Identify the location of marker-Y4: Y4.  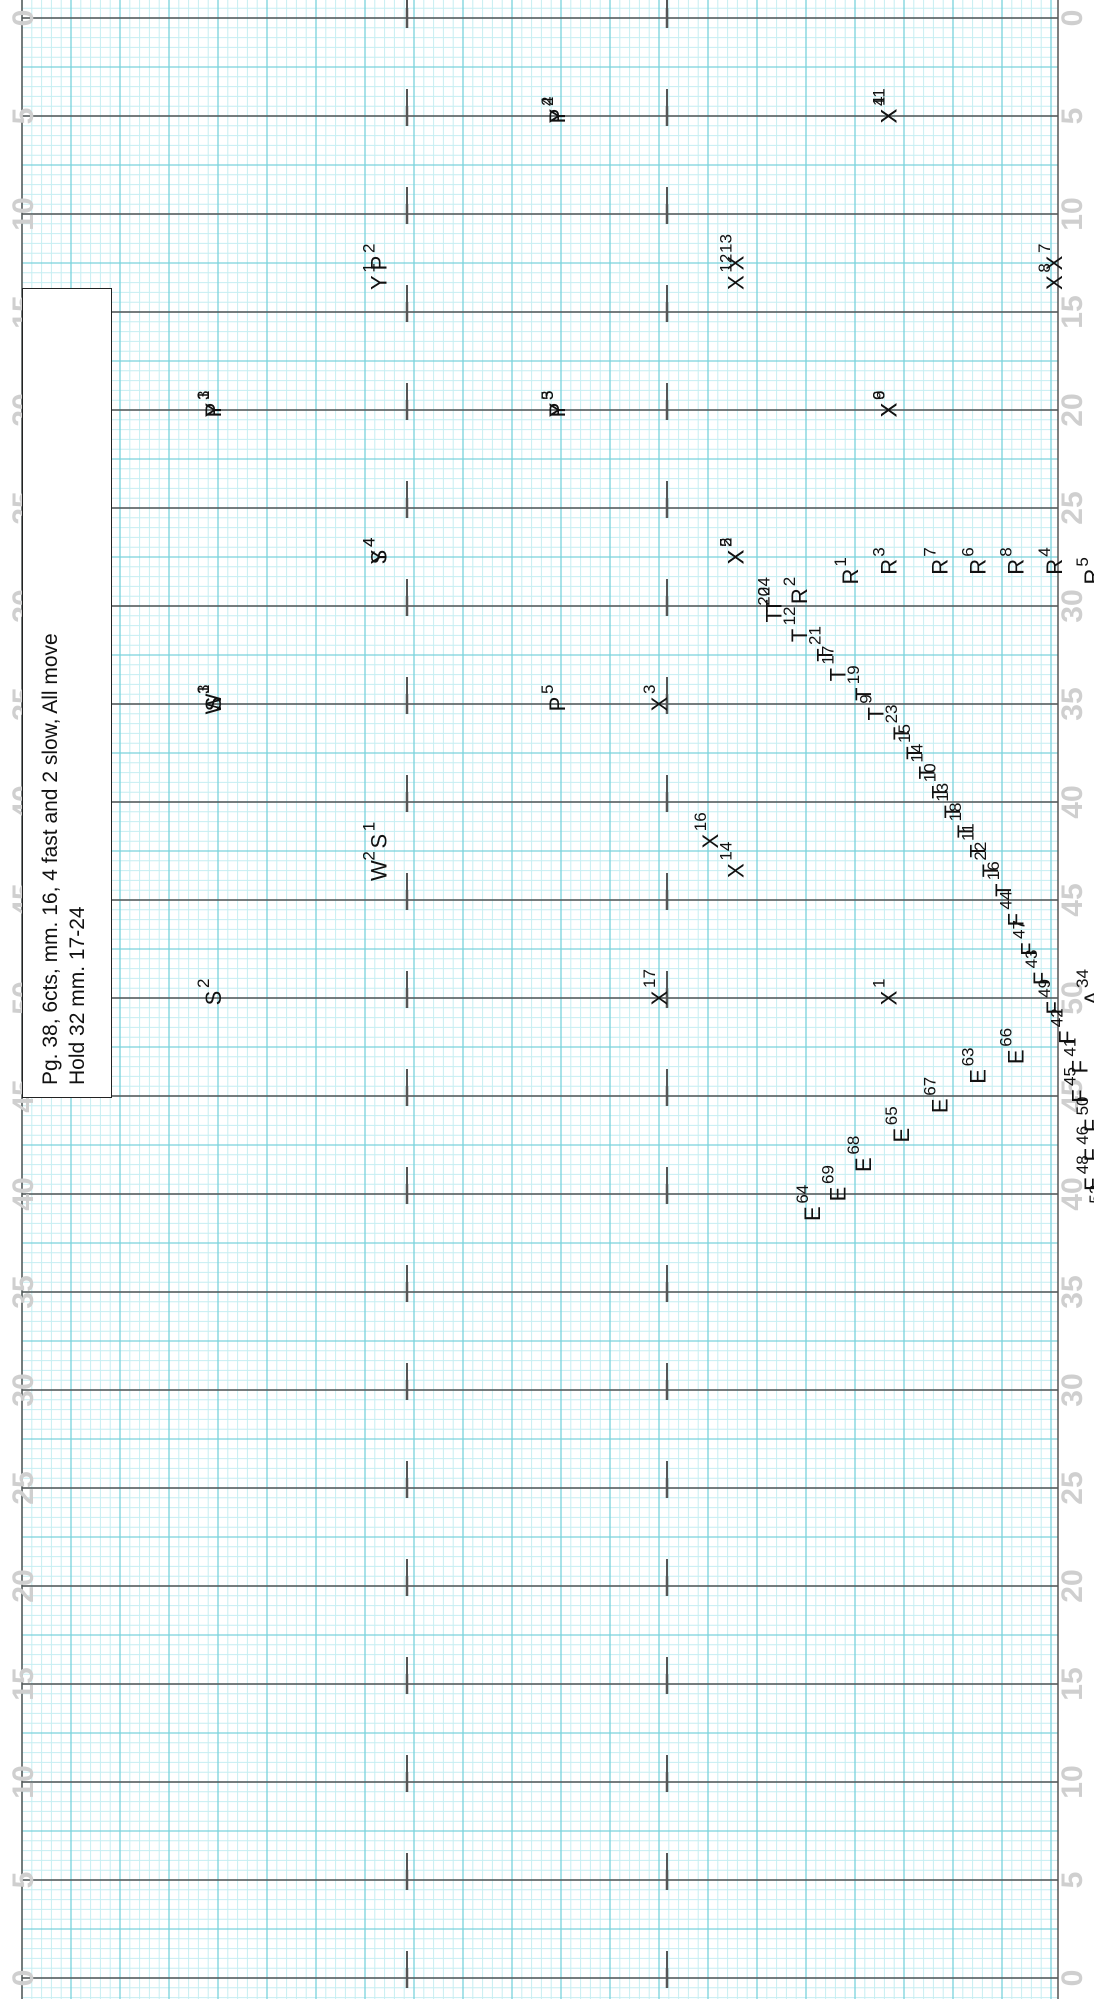
(376, 551).